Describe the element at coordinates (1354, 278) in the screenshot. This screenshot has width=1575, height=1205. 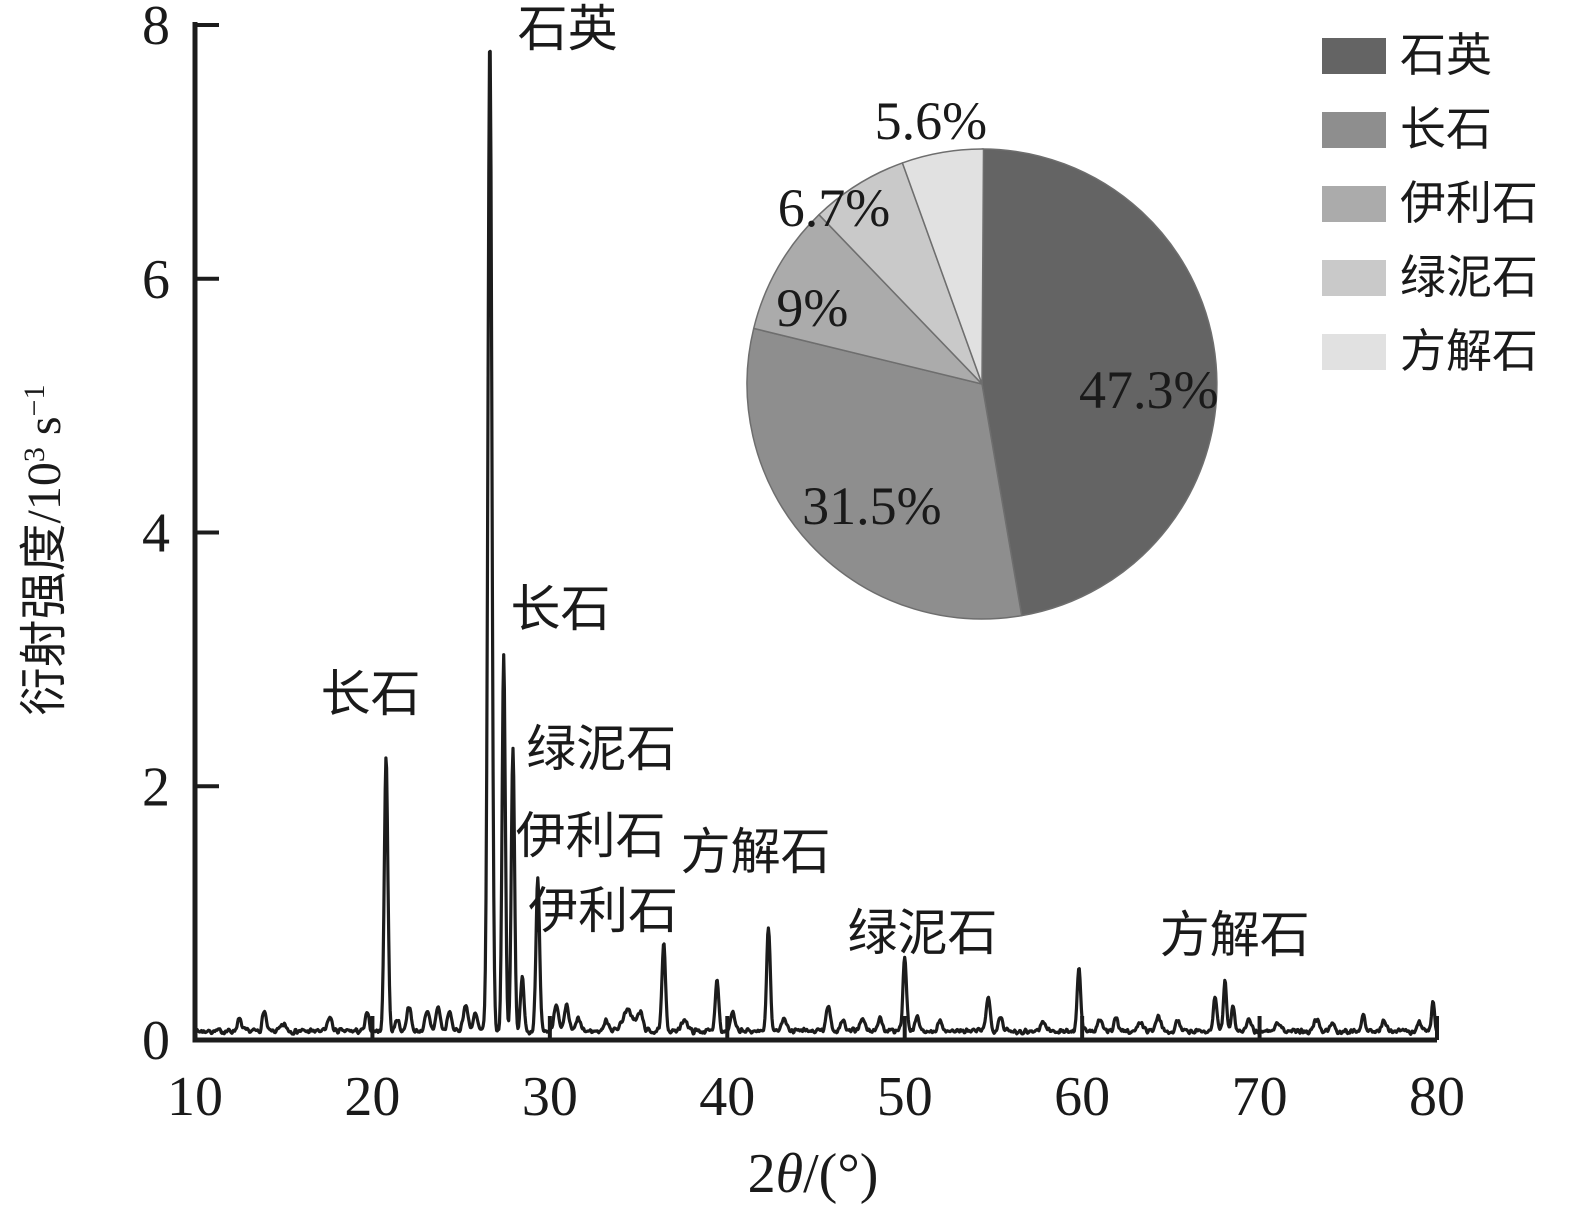
I see `legend-swatch-绿泥石` at that location.